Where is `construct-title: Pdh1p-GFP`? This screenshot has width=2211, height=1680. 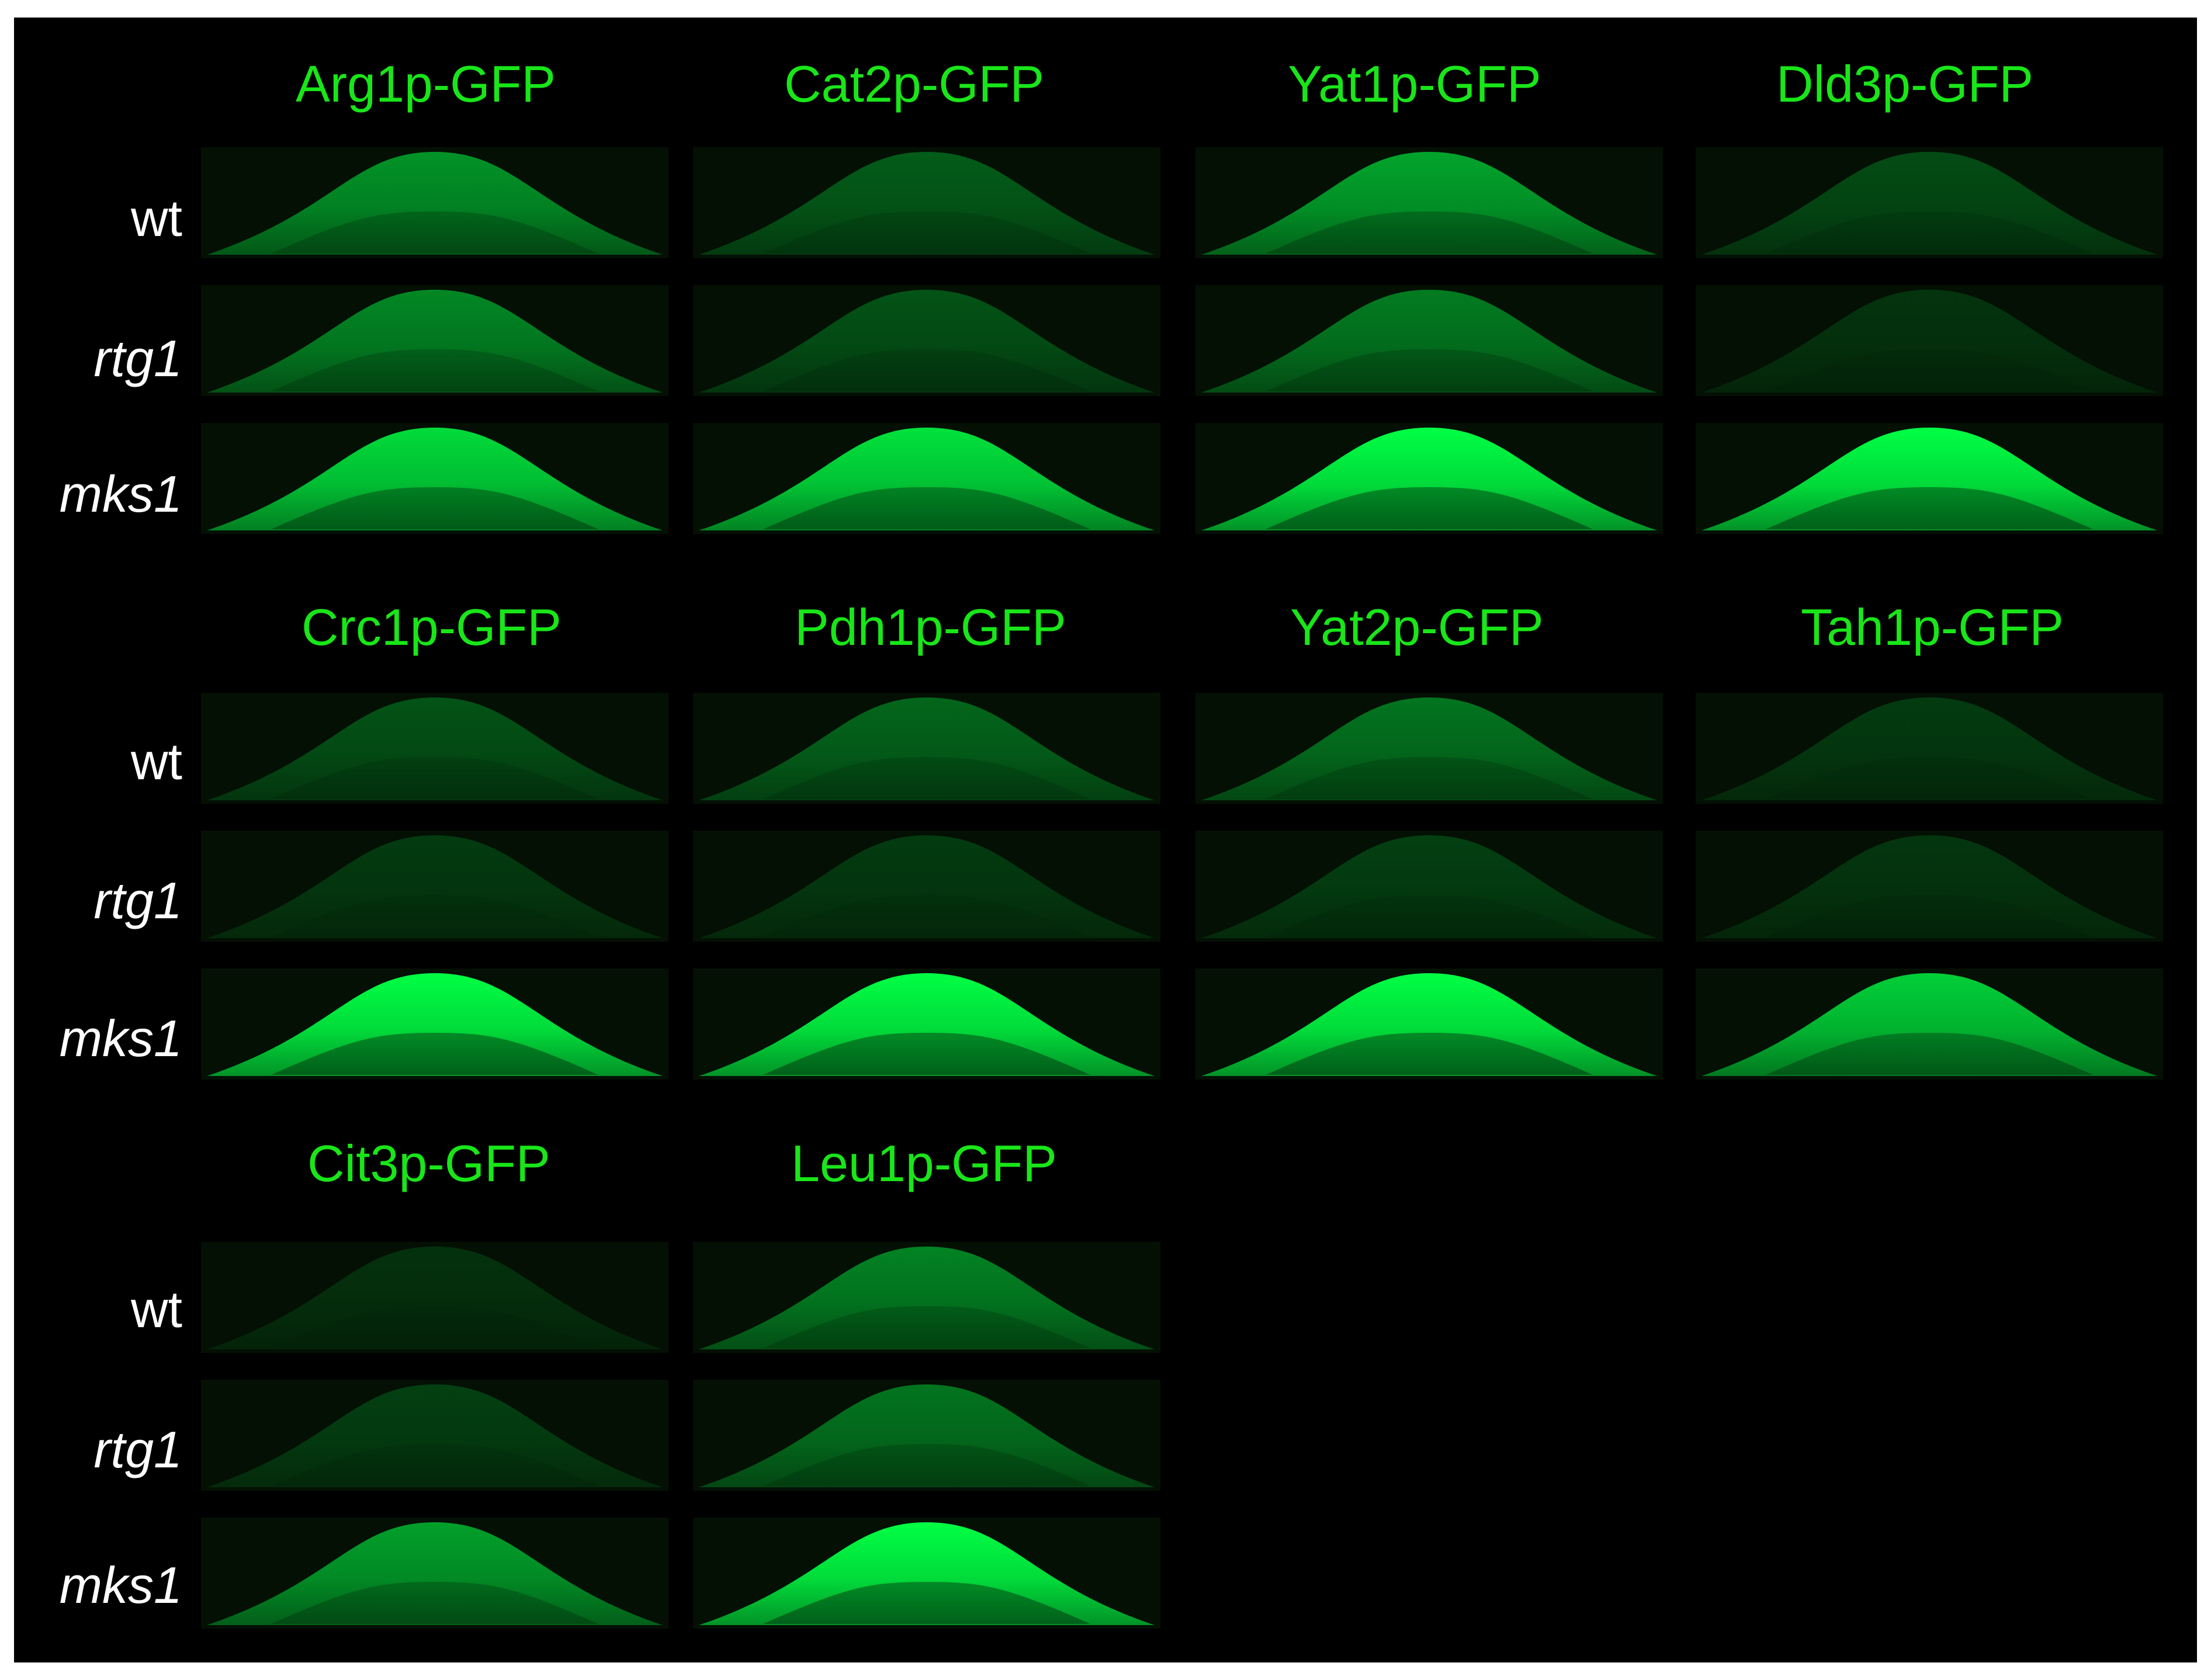 construct-title: Pdh1p-GFP is located at coordinates (930, 627).